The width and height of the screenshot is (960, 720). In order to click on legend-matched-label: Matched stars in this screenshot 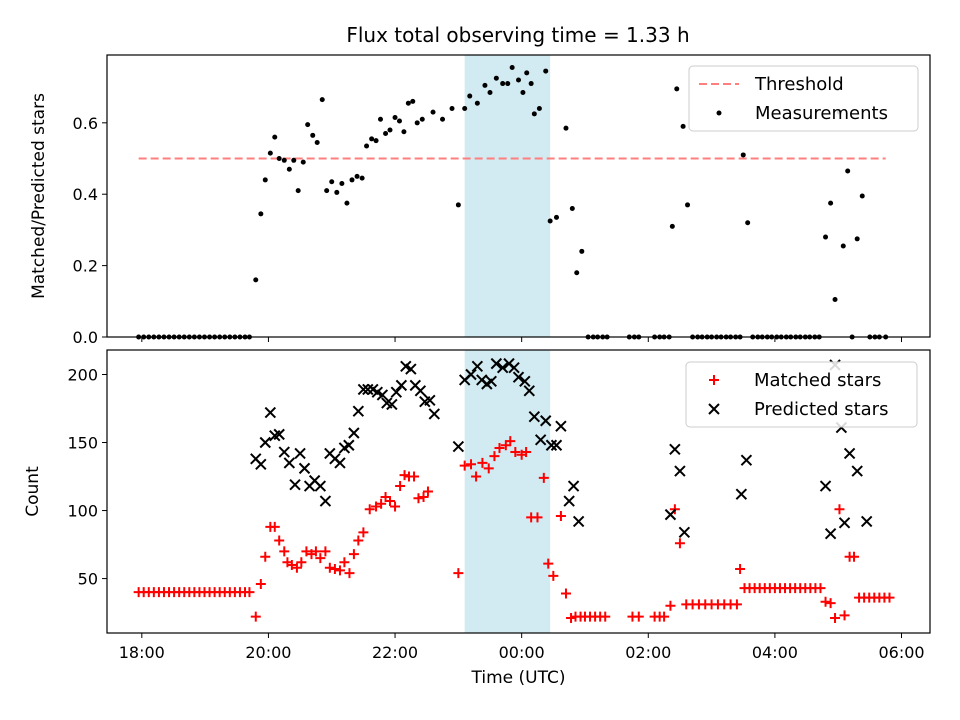, I will do `click(817, 380)`.